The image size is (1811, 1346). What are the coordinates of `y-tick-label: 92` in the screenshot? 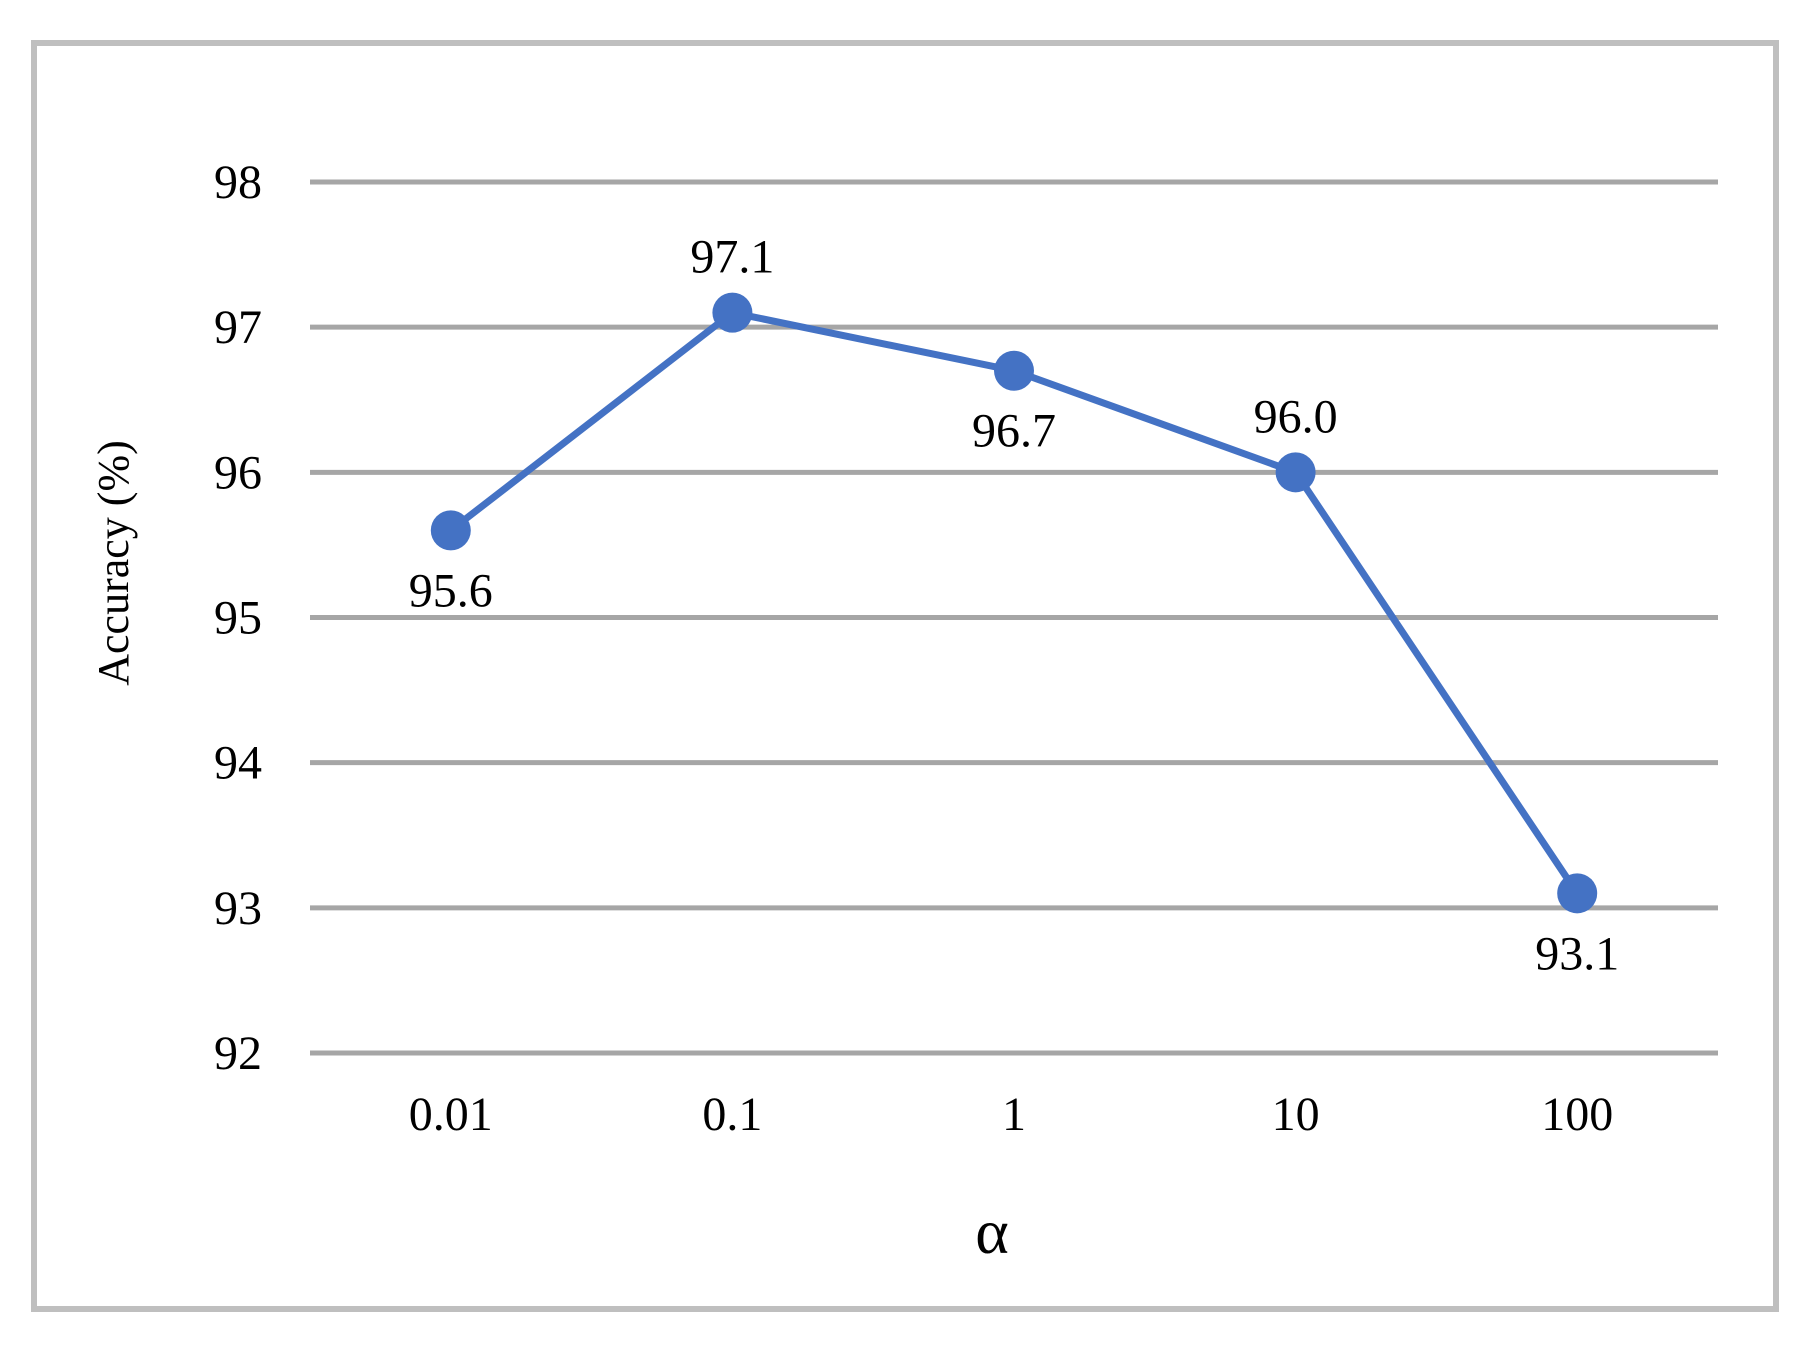 It's located at (238, 1053).